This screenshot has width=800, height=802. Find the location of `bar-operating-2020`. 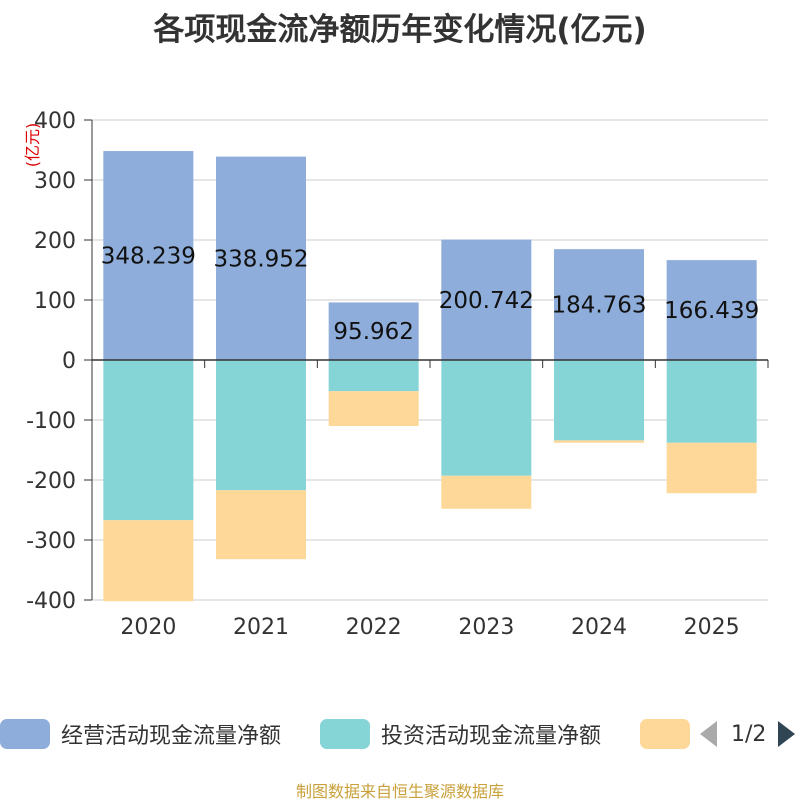

bar-operating-2020 is located at coordinates (148, 255).